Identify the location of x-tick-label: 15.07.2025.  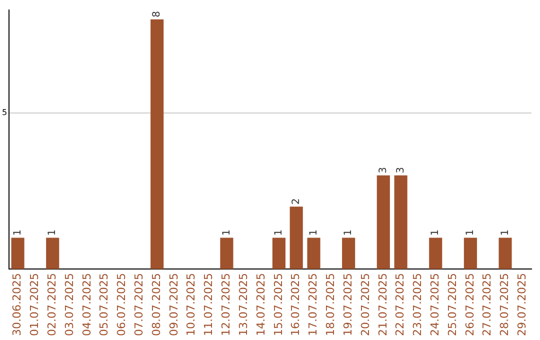
(278, 304).